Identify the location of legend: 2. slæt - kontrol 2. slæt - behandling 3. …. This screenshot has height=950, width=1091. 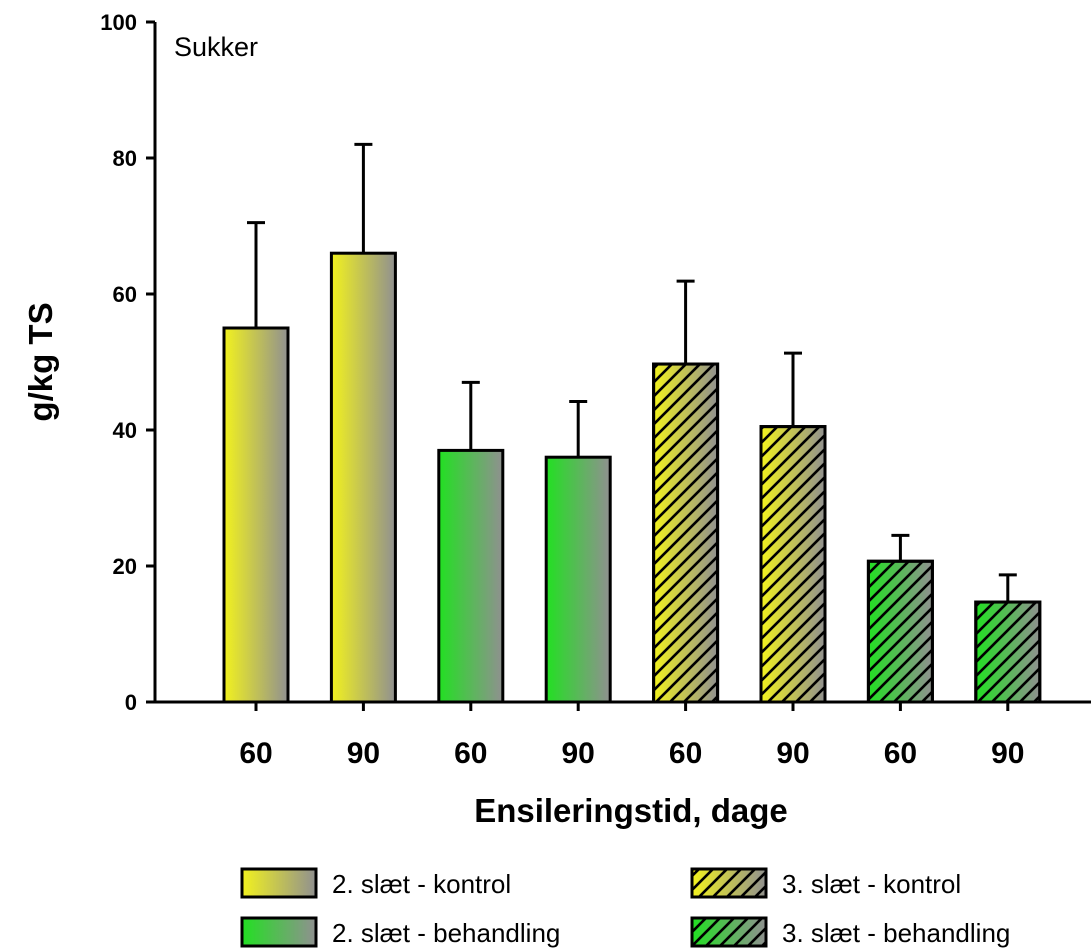
(625, 907).